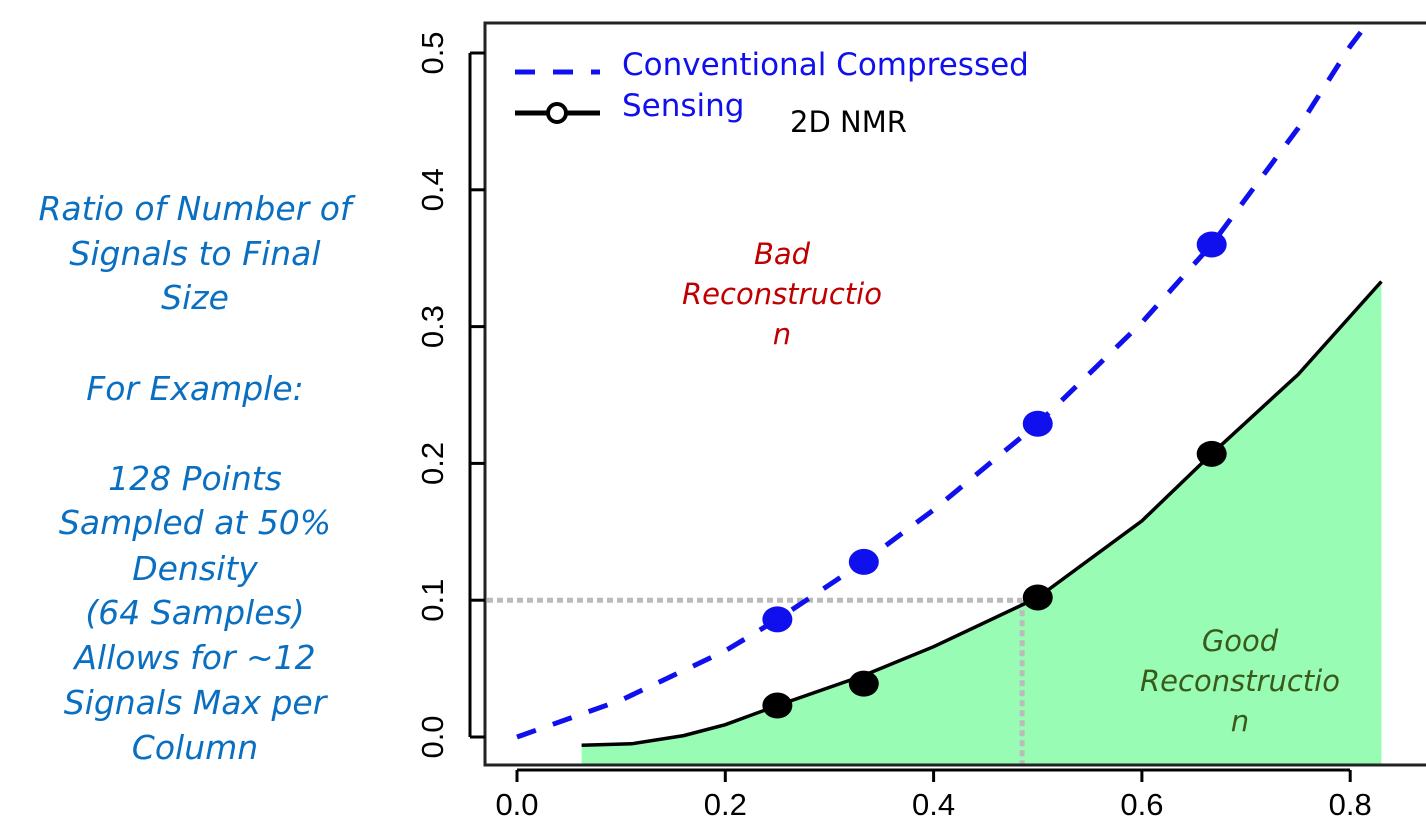  Describe the element at coordinates (195, 657) in the screenshot. I see `note-line: Allows for ~12` at that location.